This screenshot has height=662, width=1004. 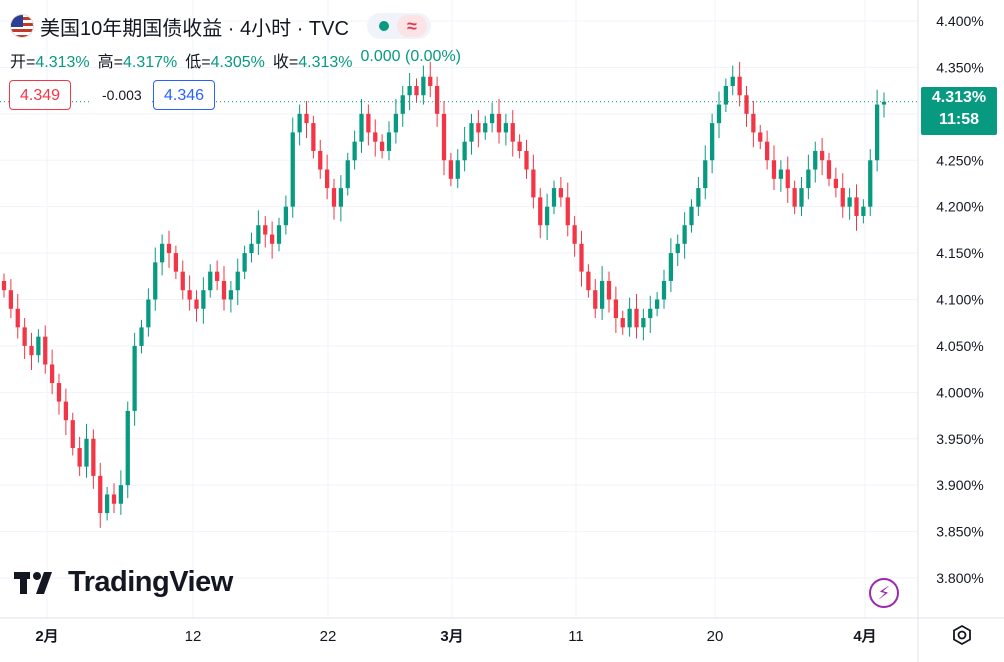 What do you see at coordinates (150, 582) in the screenshot?
I see `tradingview-logo-text: TradingView` at bounding box center [150, 582].